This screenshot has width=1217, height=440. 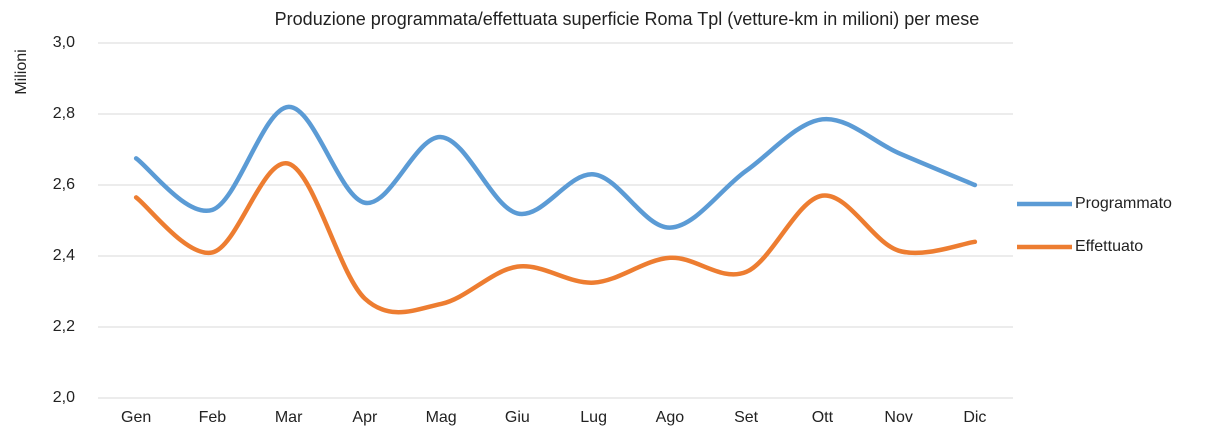 I want to click on x-tick-label: Mag, so click(x=441, y=417).